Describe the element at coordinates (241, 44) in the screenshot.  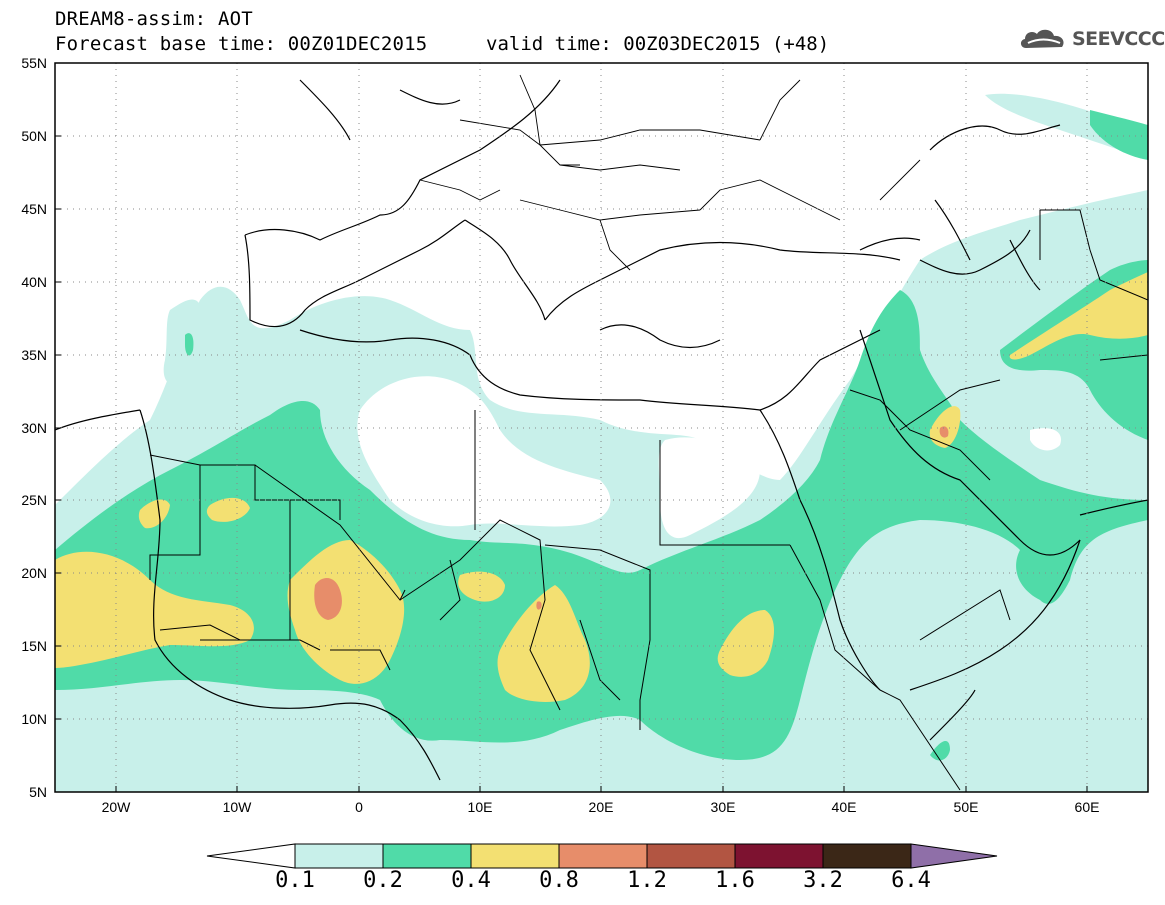
I see `forecast-base-time: Forecast base time: 00Z01DEC2015` at that location.